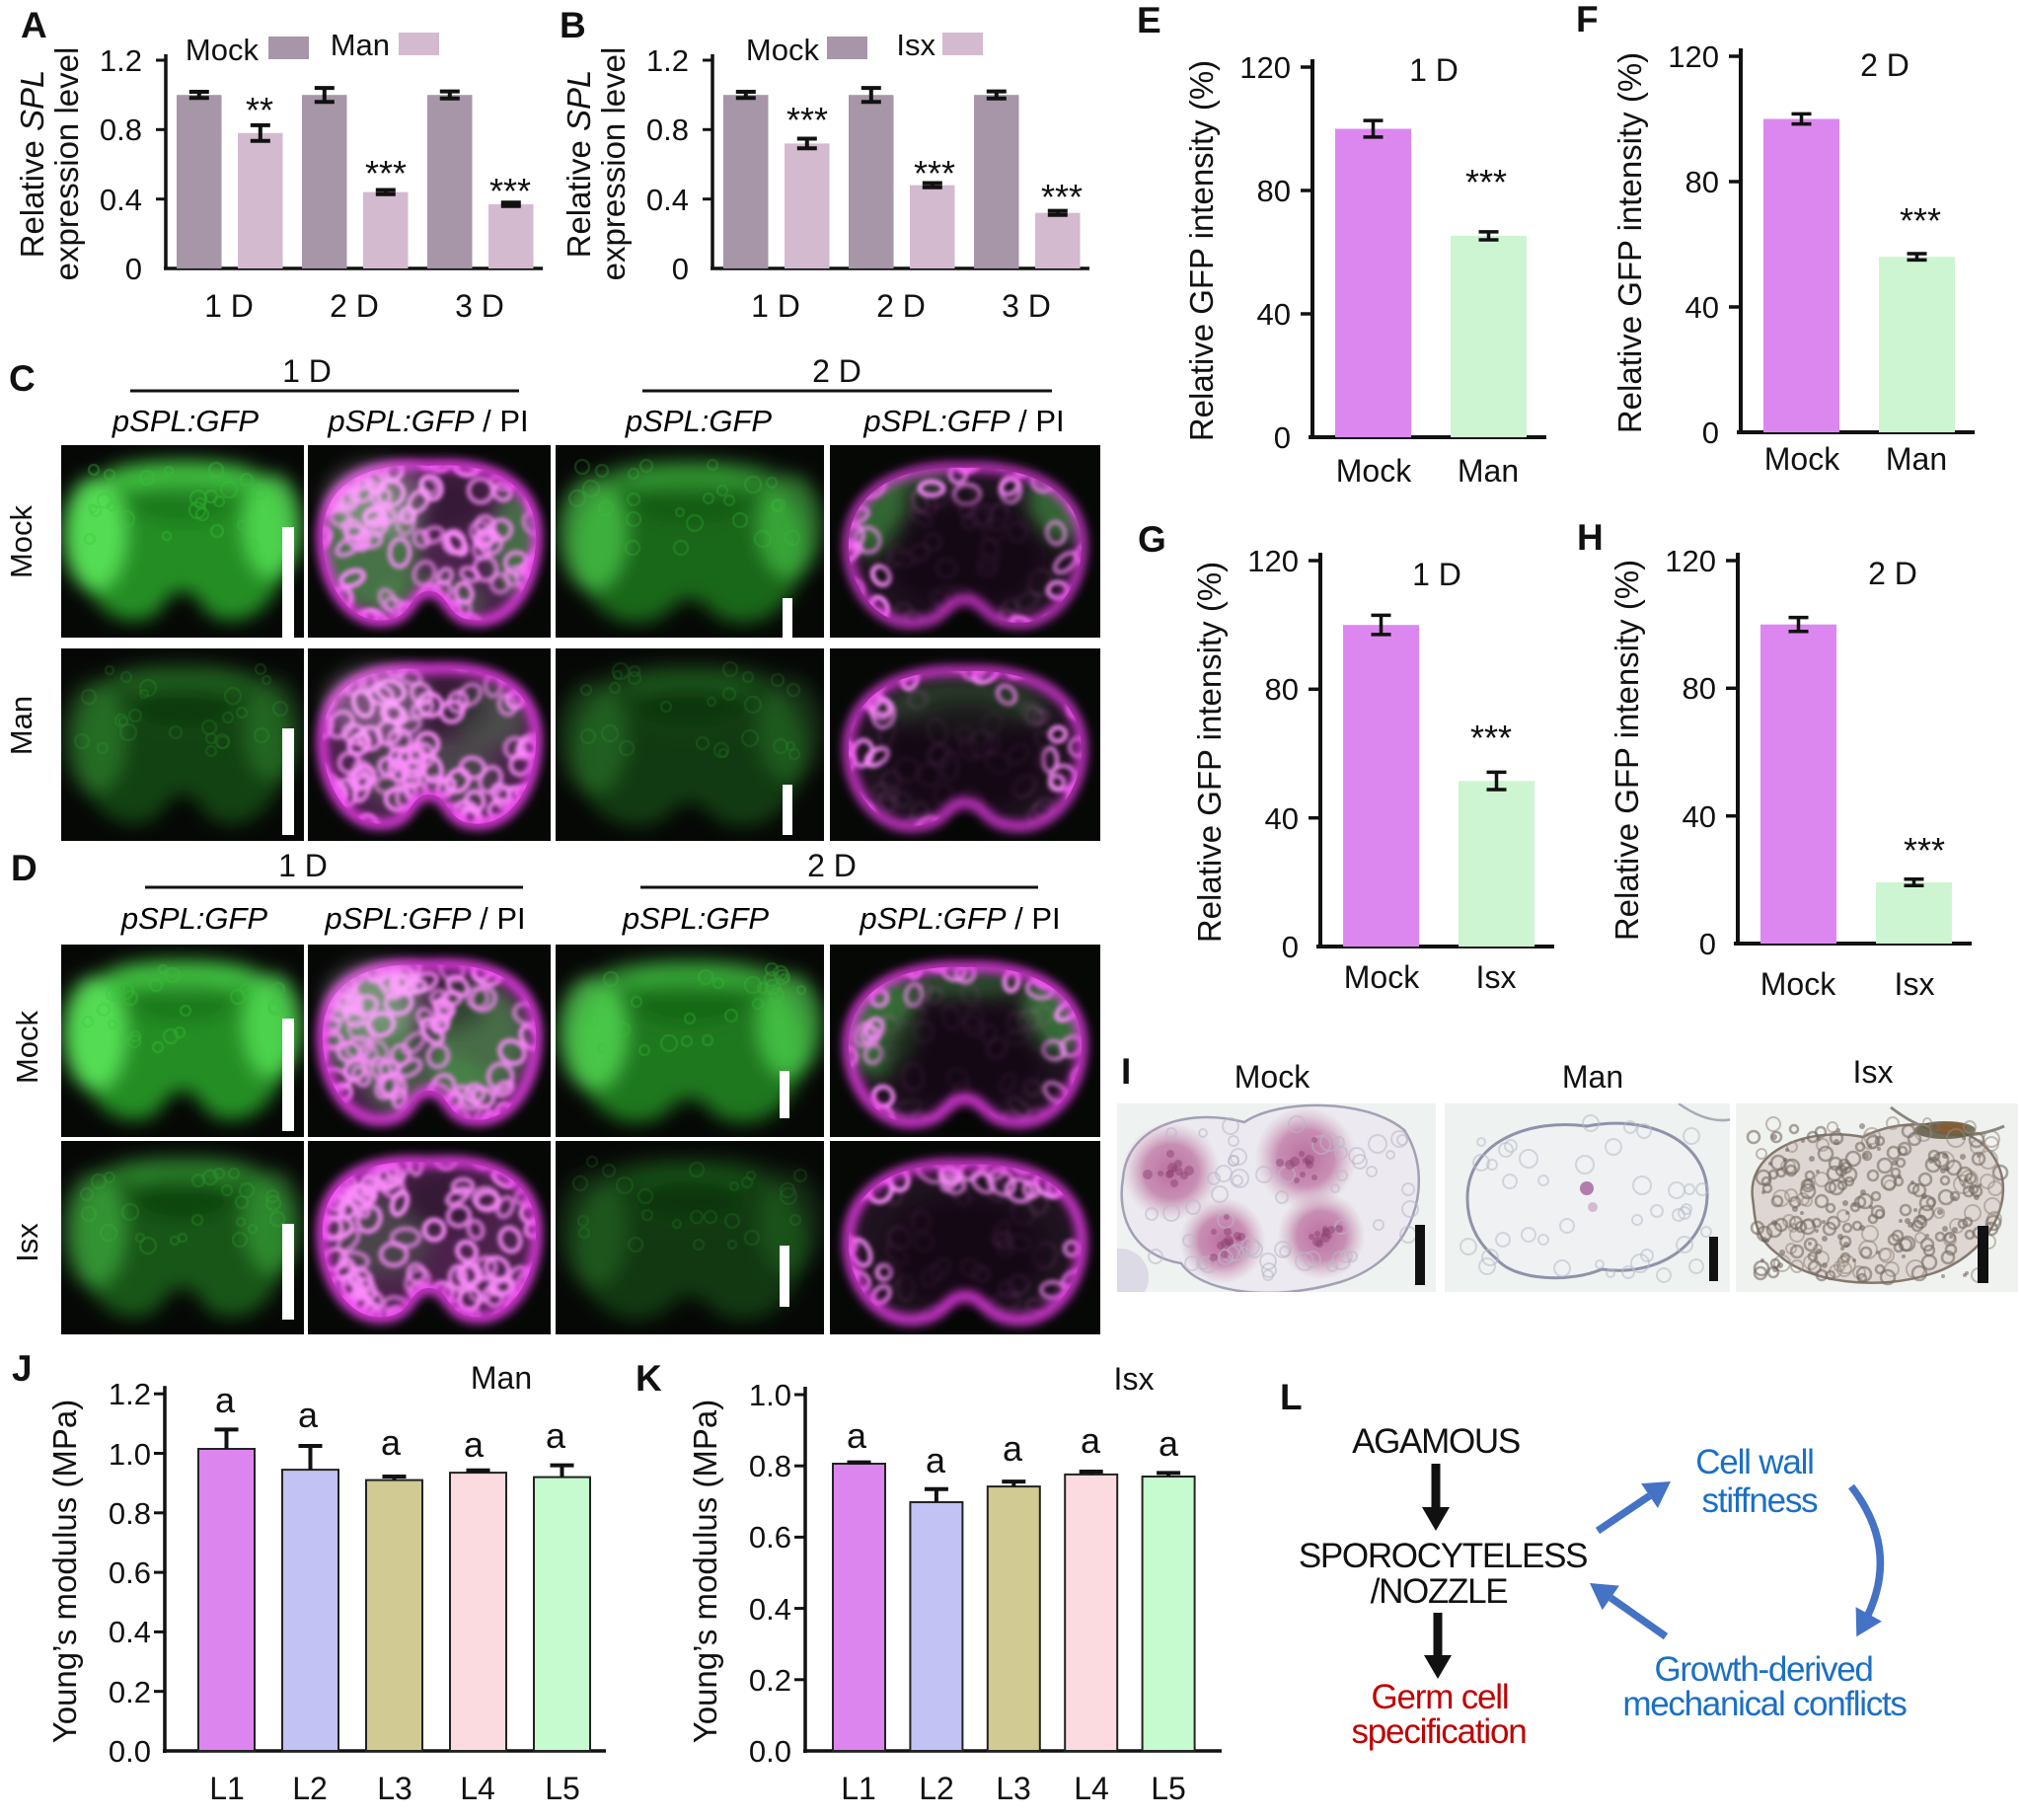 The height and width of the screenshot is (1820, 2021). Describe the element at coordinates (1707, 944) in the screenshot. I see `svg-text: 0` at that location.